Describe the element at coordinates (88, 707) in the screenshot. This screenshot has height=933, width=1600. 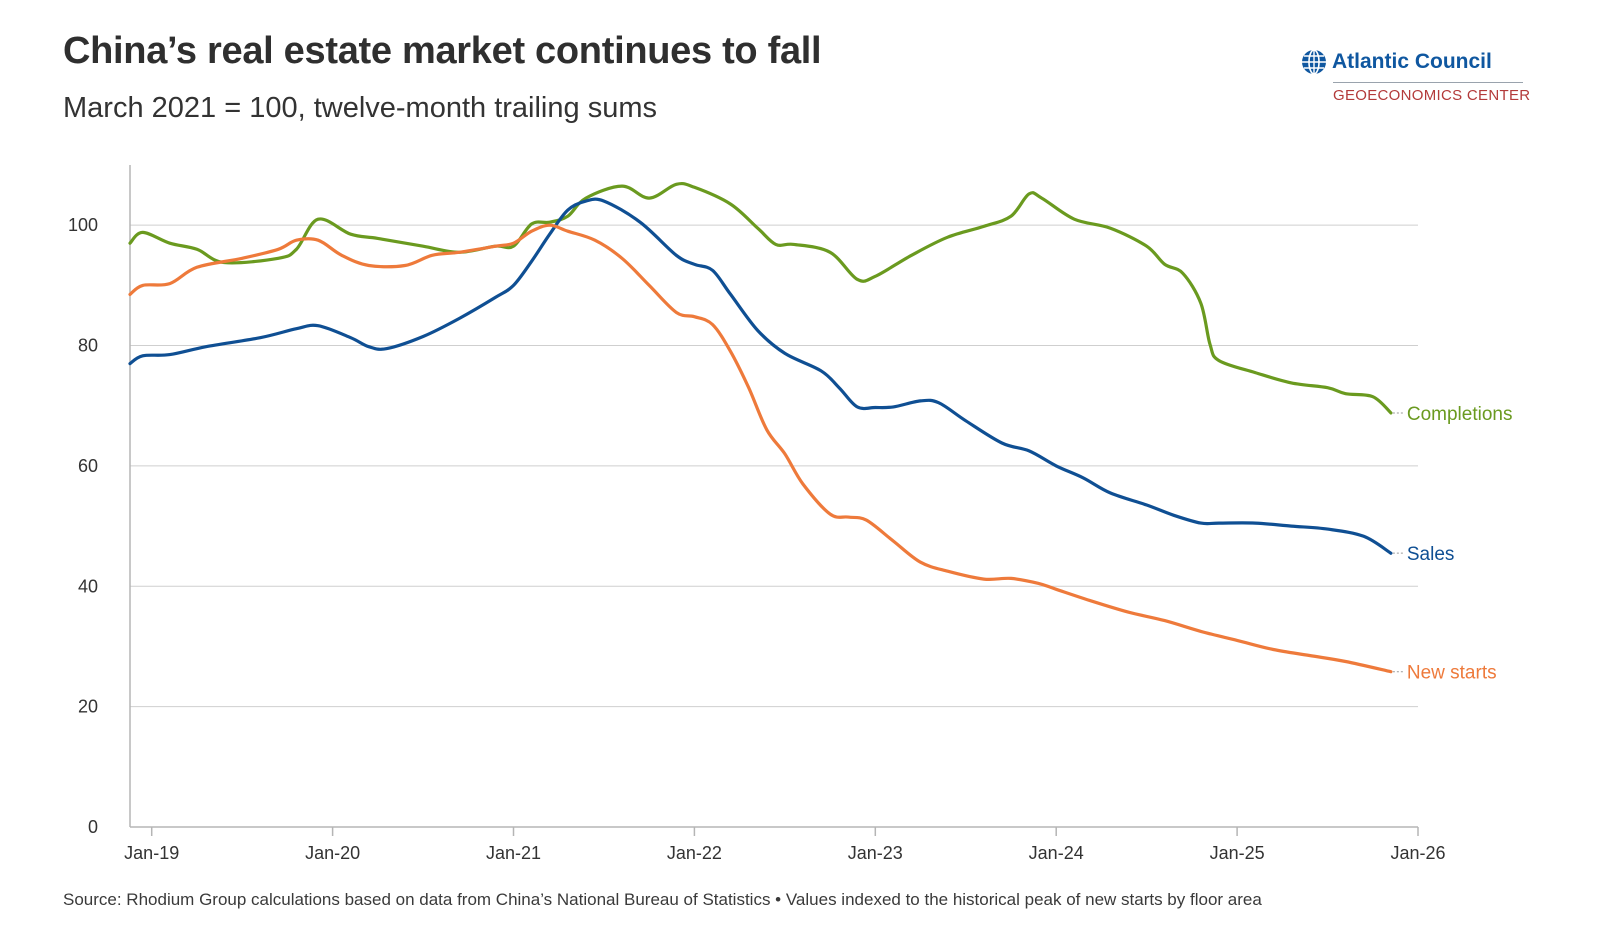
I see `y-tick-label: 20` at that location.